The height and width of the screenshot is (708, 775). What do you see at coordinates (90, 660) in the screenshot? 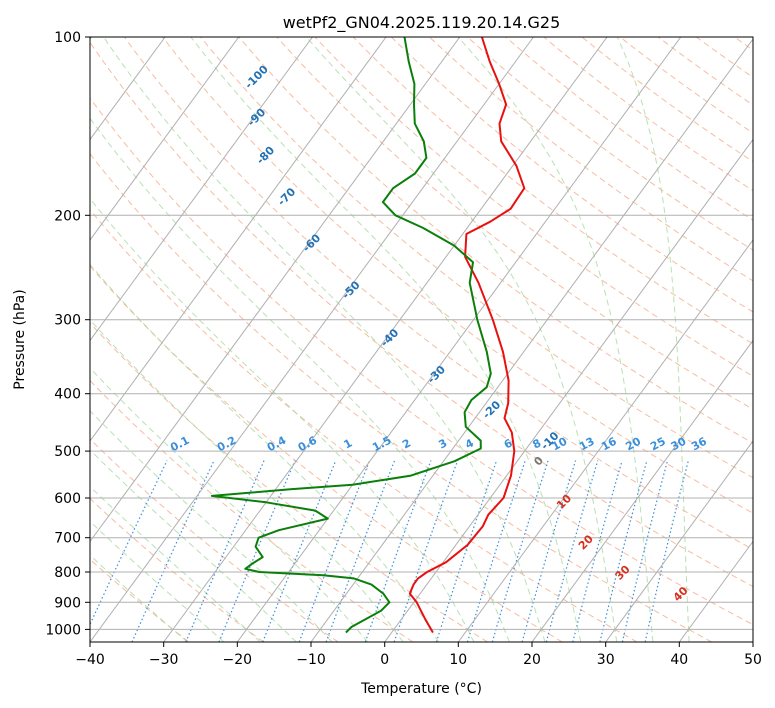
I see `x-tick-label: −40` at bounding box center [90, 660].